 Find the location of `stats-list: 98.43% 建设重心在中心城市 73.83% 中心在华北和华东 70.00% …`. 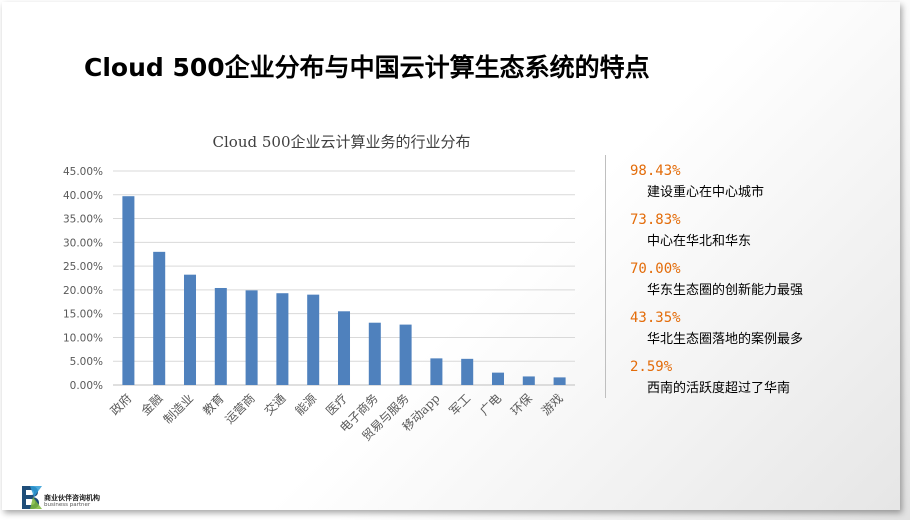

stats-list: 98.43% 建设重心在中心城市 73.83% 中心在华北和华东 70.00% … is located at coordinates (760, 282).